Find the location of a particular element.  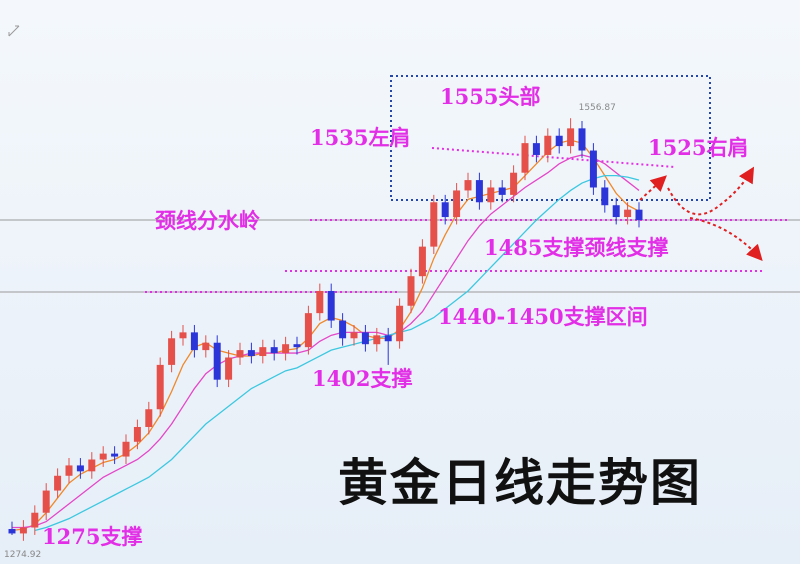

annotation: 1440-1450支撑区间 is located at coordinates (543, 316).